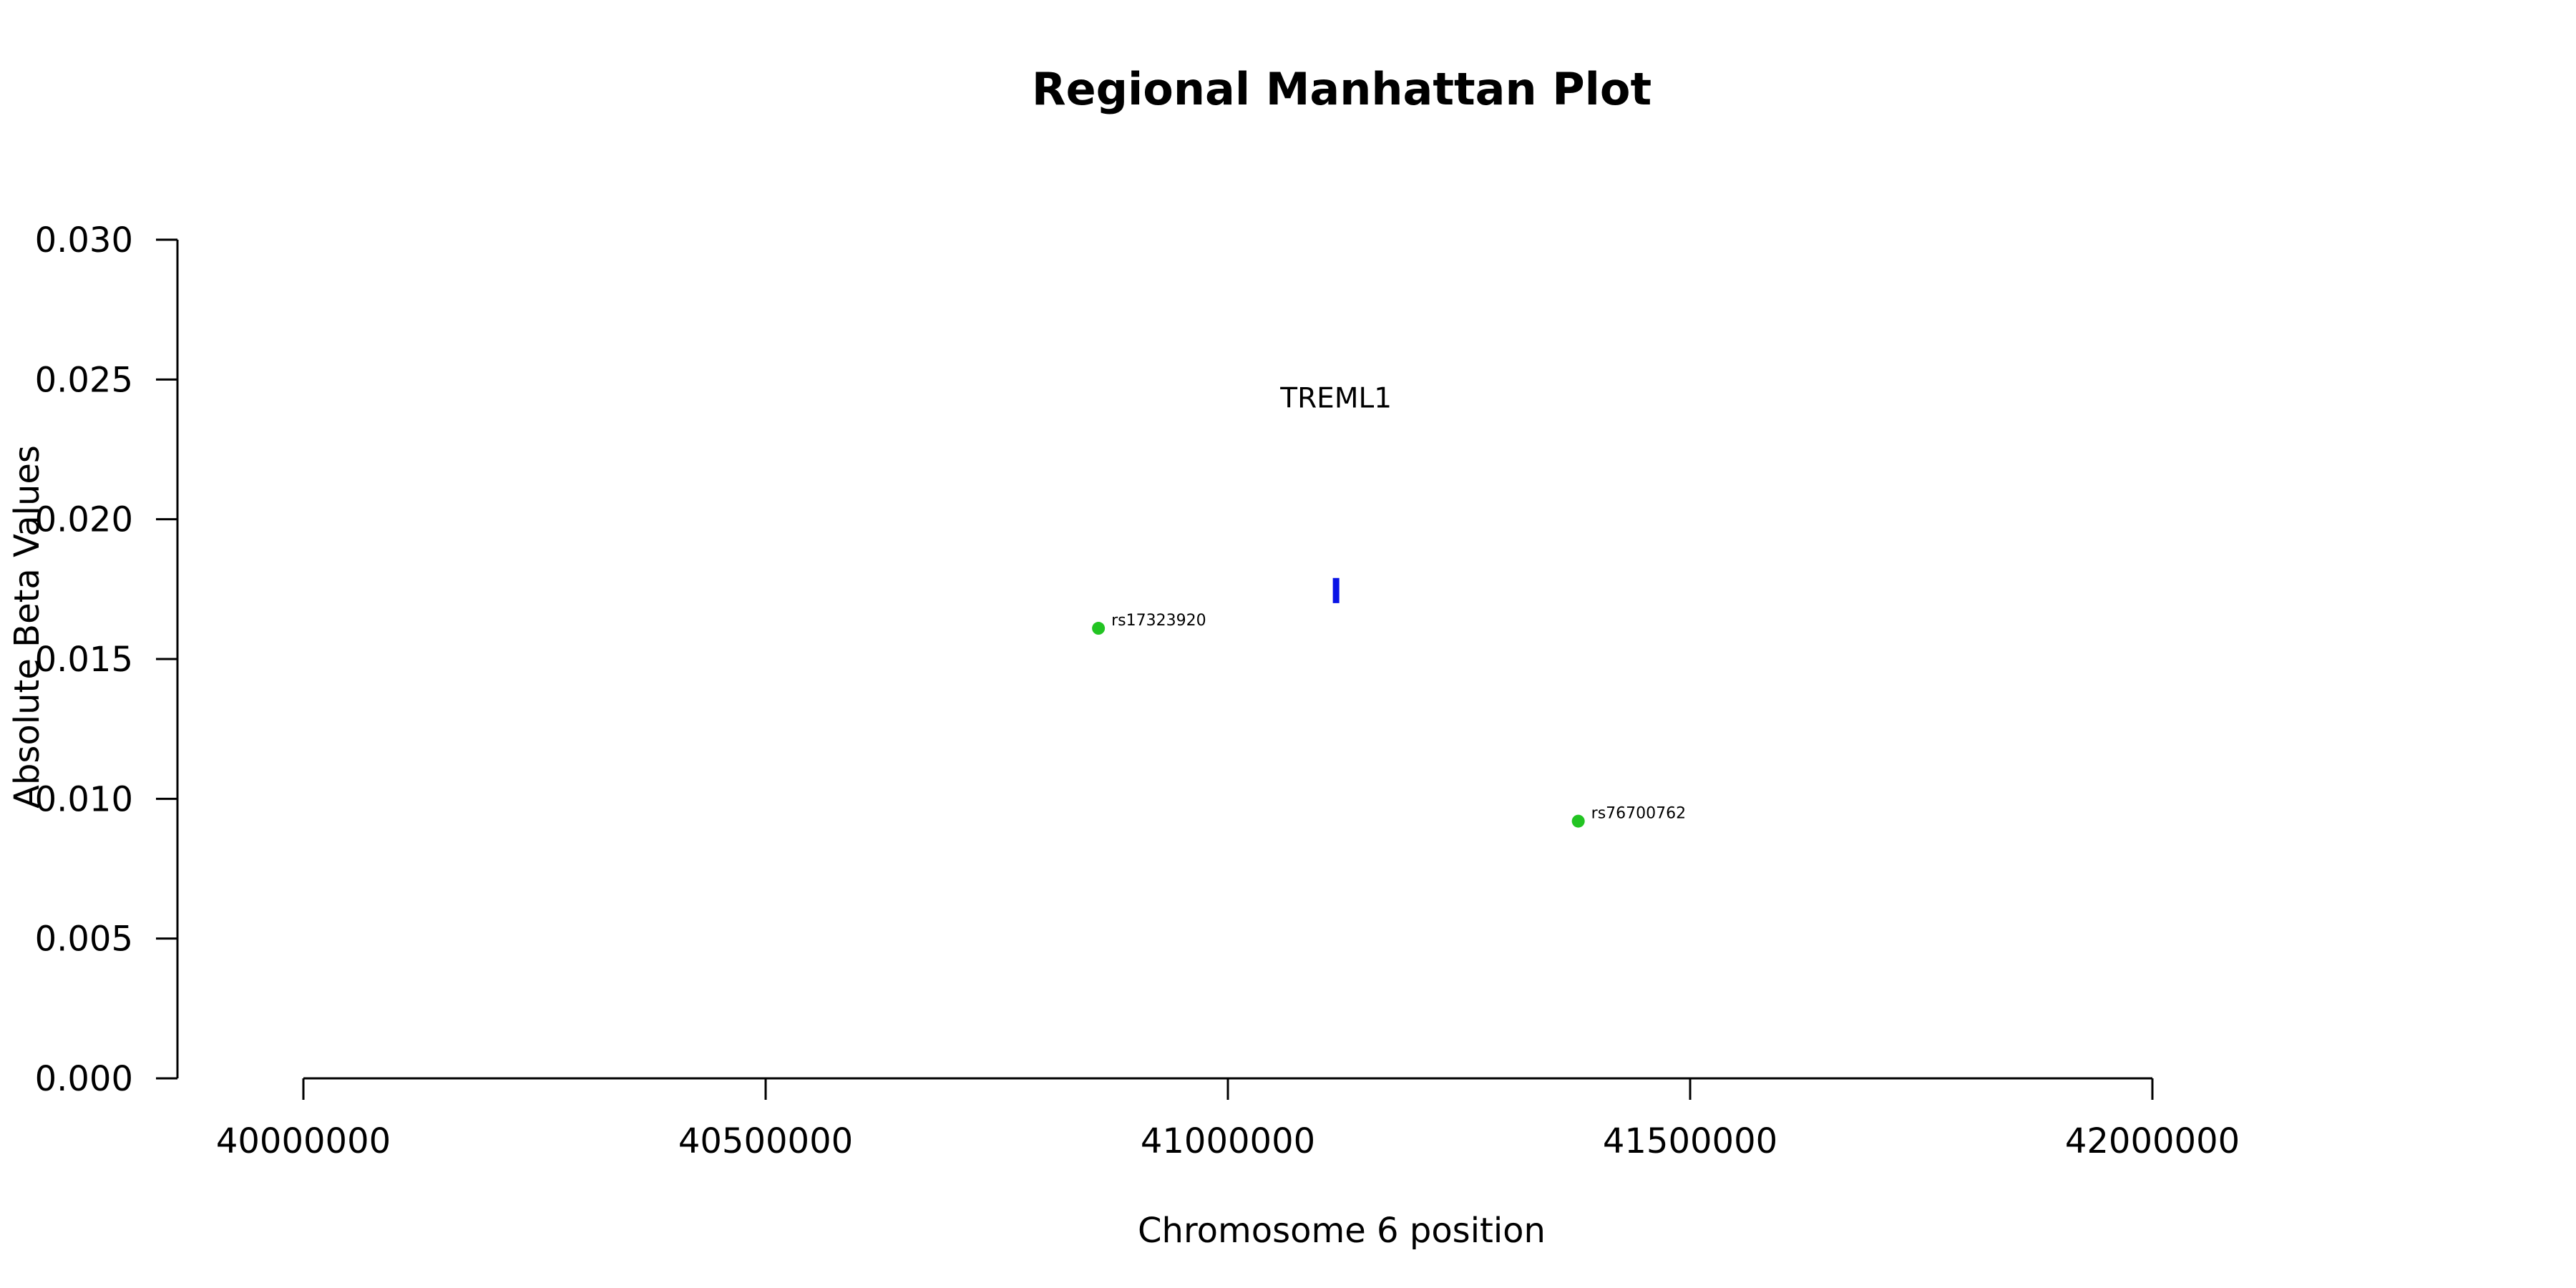 This screenshot has width=2576, height=1288. Describe the element at coordinates (1638, 814) in the screenshot. I see `snp-label: rs76700762` at that location.